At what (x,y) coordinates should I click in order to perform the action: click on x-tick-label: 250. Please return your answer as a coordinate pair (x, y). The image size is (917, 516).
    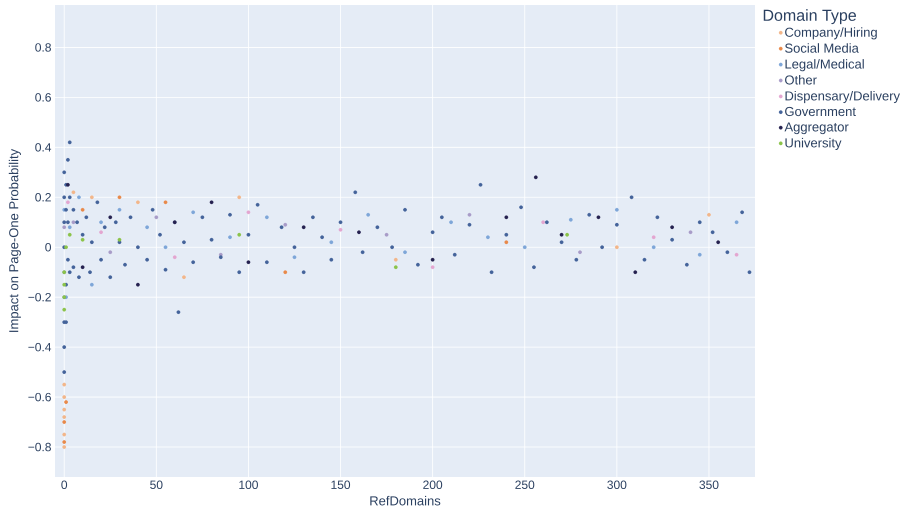
    Looking at the image, I should click on (524, 485).